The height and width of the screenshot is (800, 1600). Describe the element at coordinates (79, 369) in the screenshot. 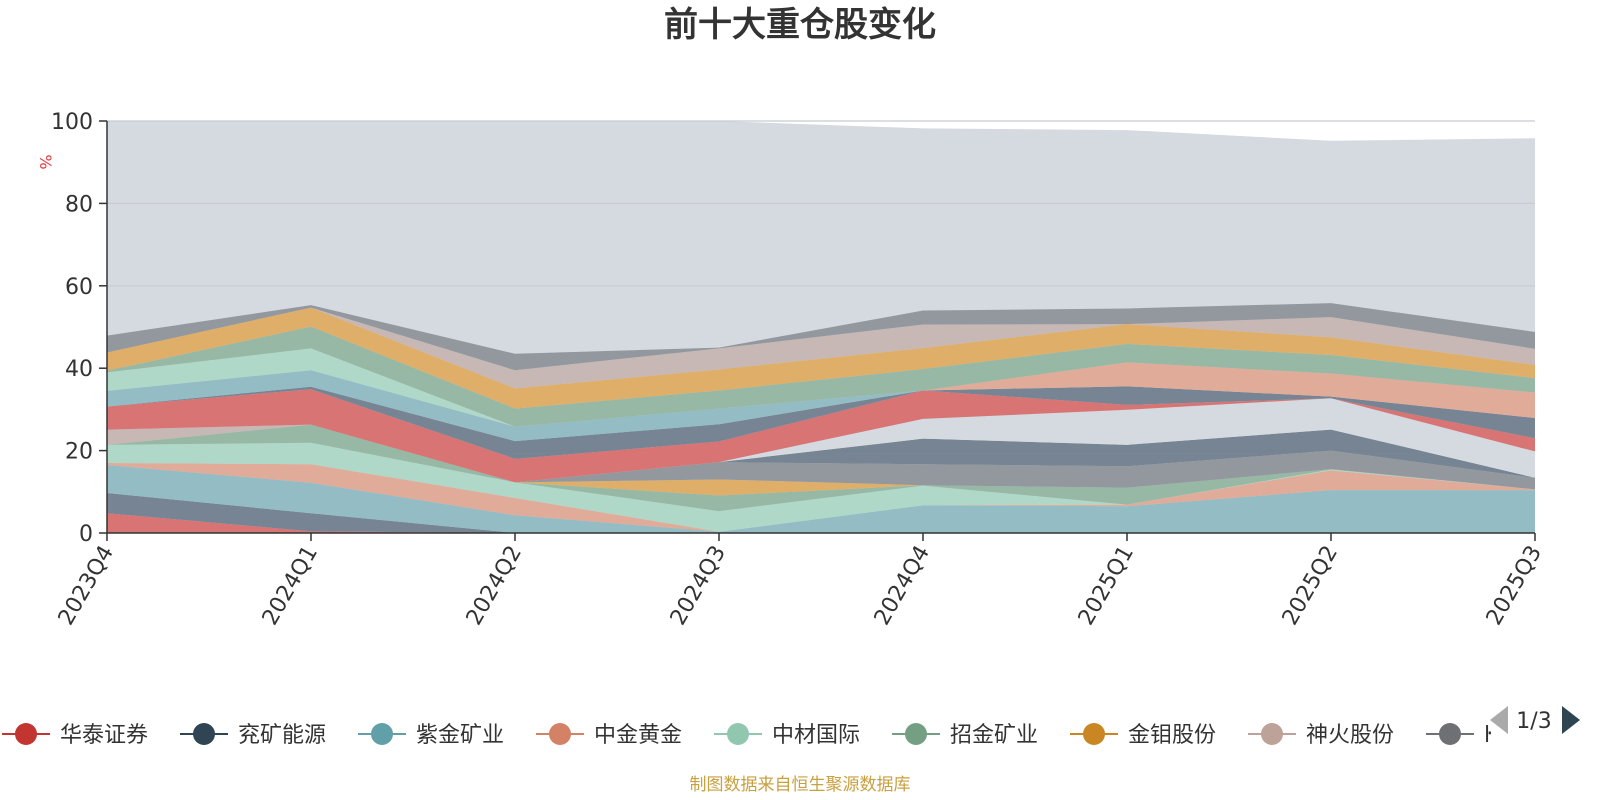

I see `y-tick-label: 40` at that location.